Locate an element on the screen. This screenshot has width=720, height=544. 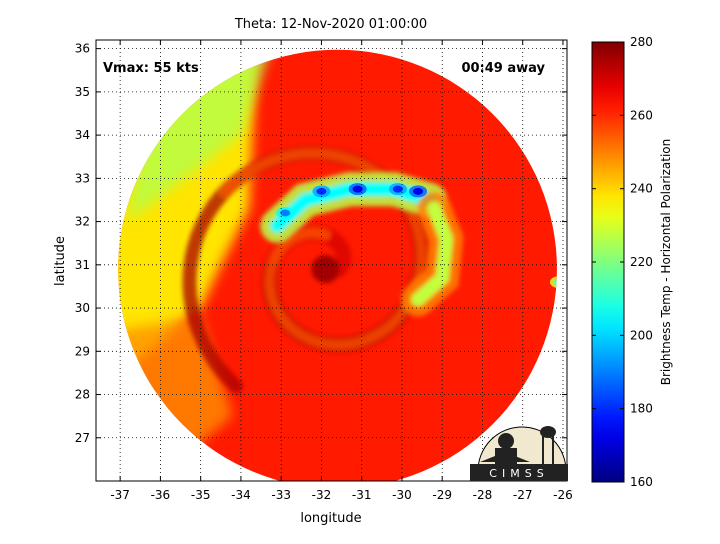
x-tick-label: -36 is located at coordinates (161, 495).